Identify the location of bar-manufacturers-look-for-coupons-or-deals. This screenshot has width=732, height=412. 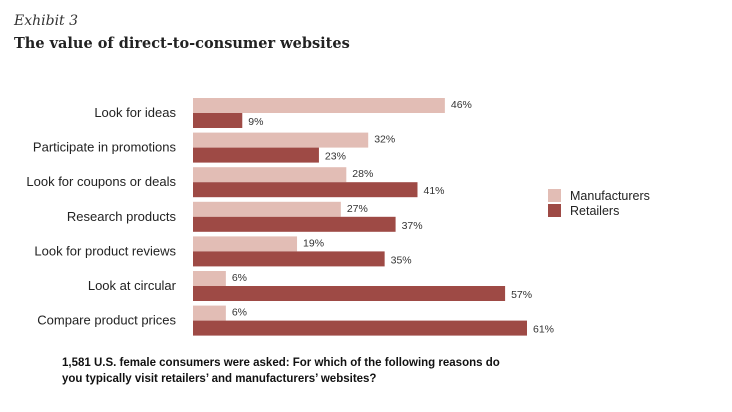
(270, 175).